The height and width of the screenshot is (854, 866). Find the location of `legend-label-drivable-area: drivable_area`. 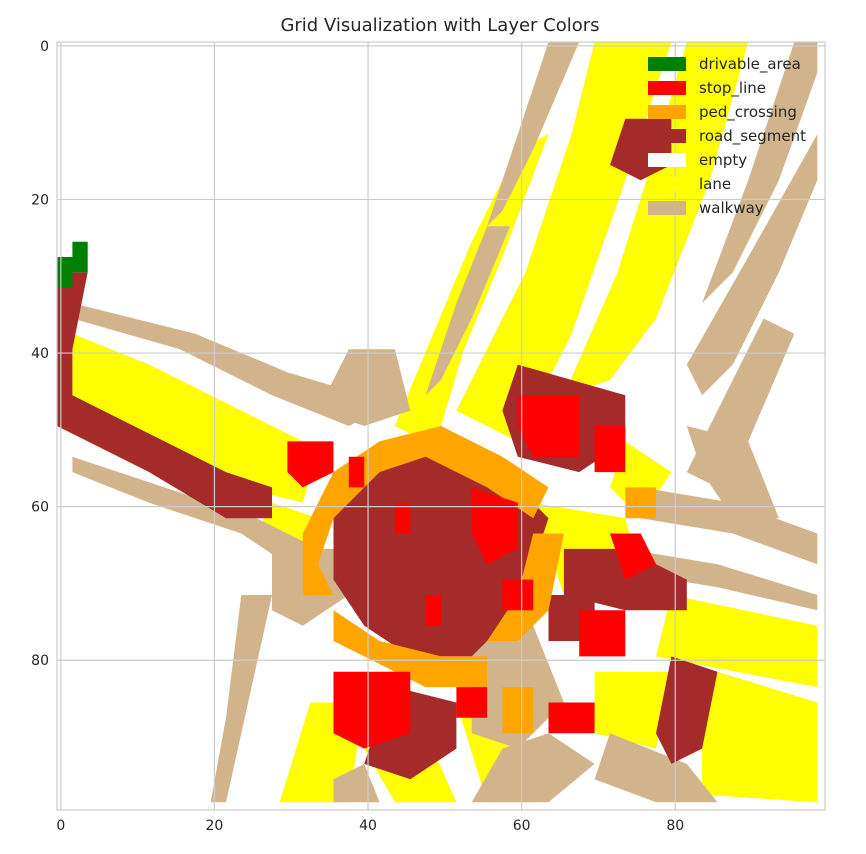

legend-label-drivable-area: drivable_area is located at coordinates (750, 64).